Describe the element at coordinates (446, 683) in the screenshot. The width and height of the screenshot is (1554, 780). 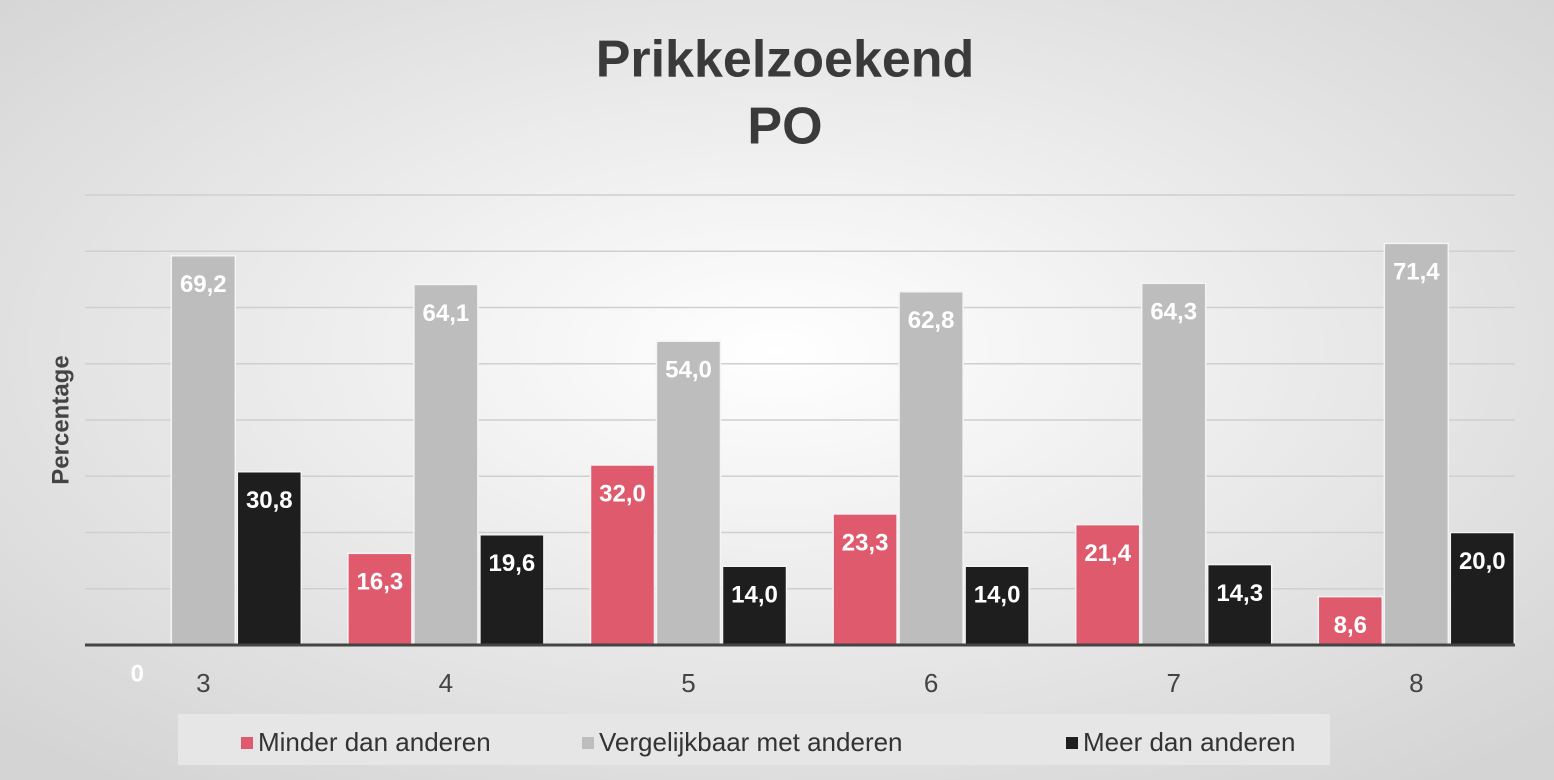
I see `x-tick-label: 4` at that location.